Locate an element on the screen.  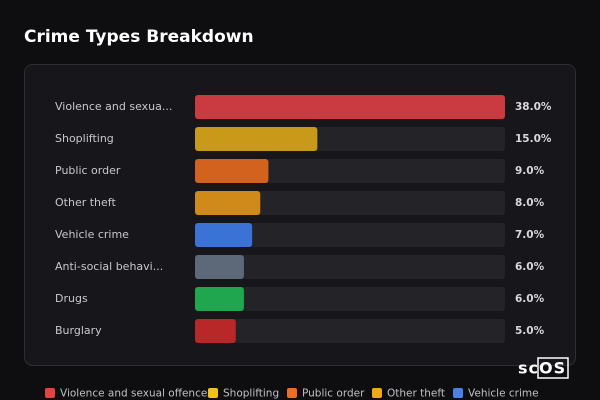
legend-label: Public order is located at coordinates (333, 394).